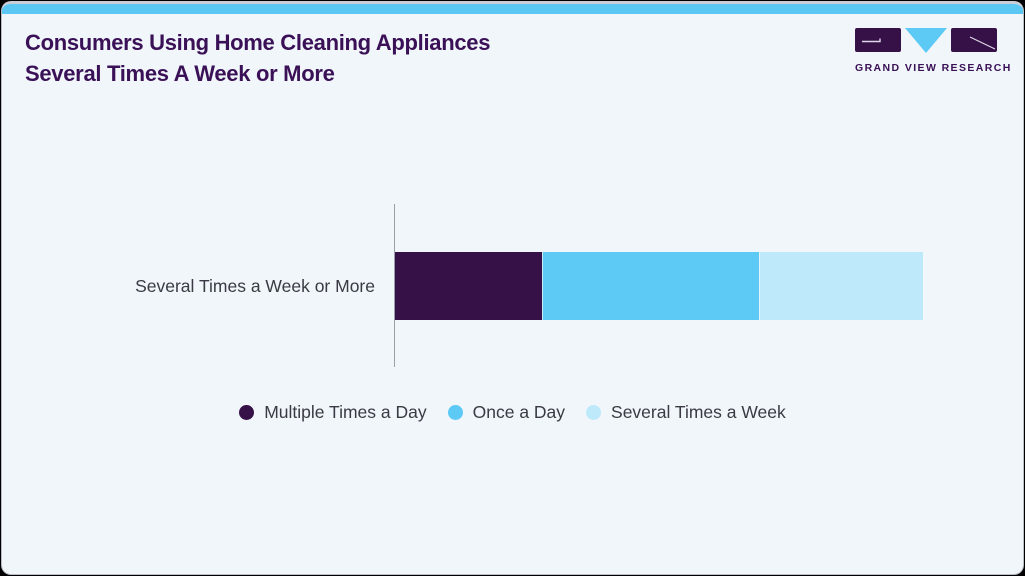  I want to click on category-label: Several Times a Week or More, so click(255, 286).